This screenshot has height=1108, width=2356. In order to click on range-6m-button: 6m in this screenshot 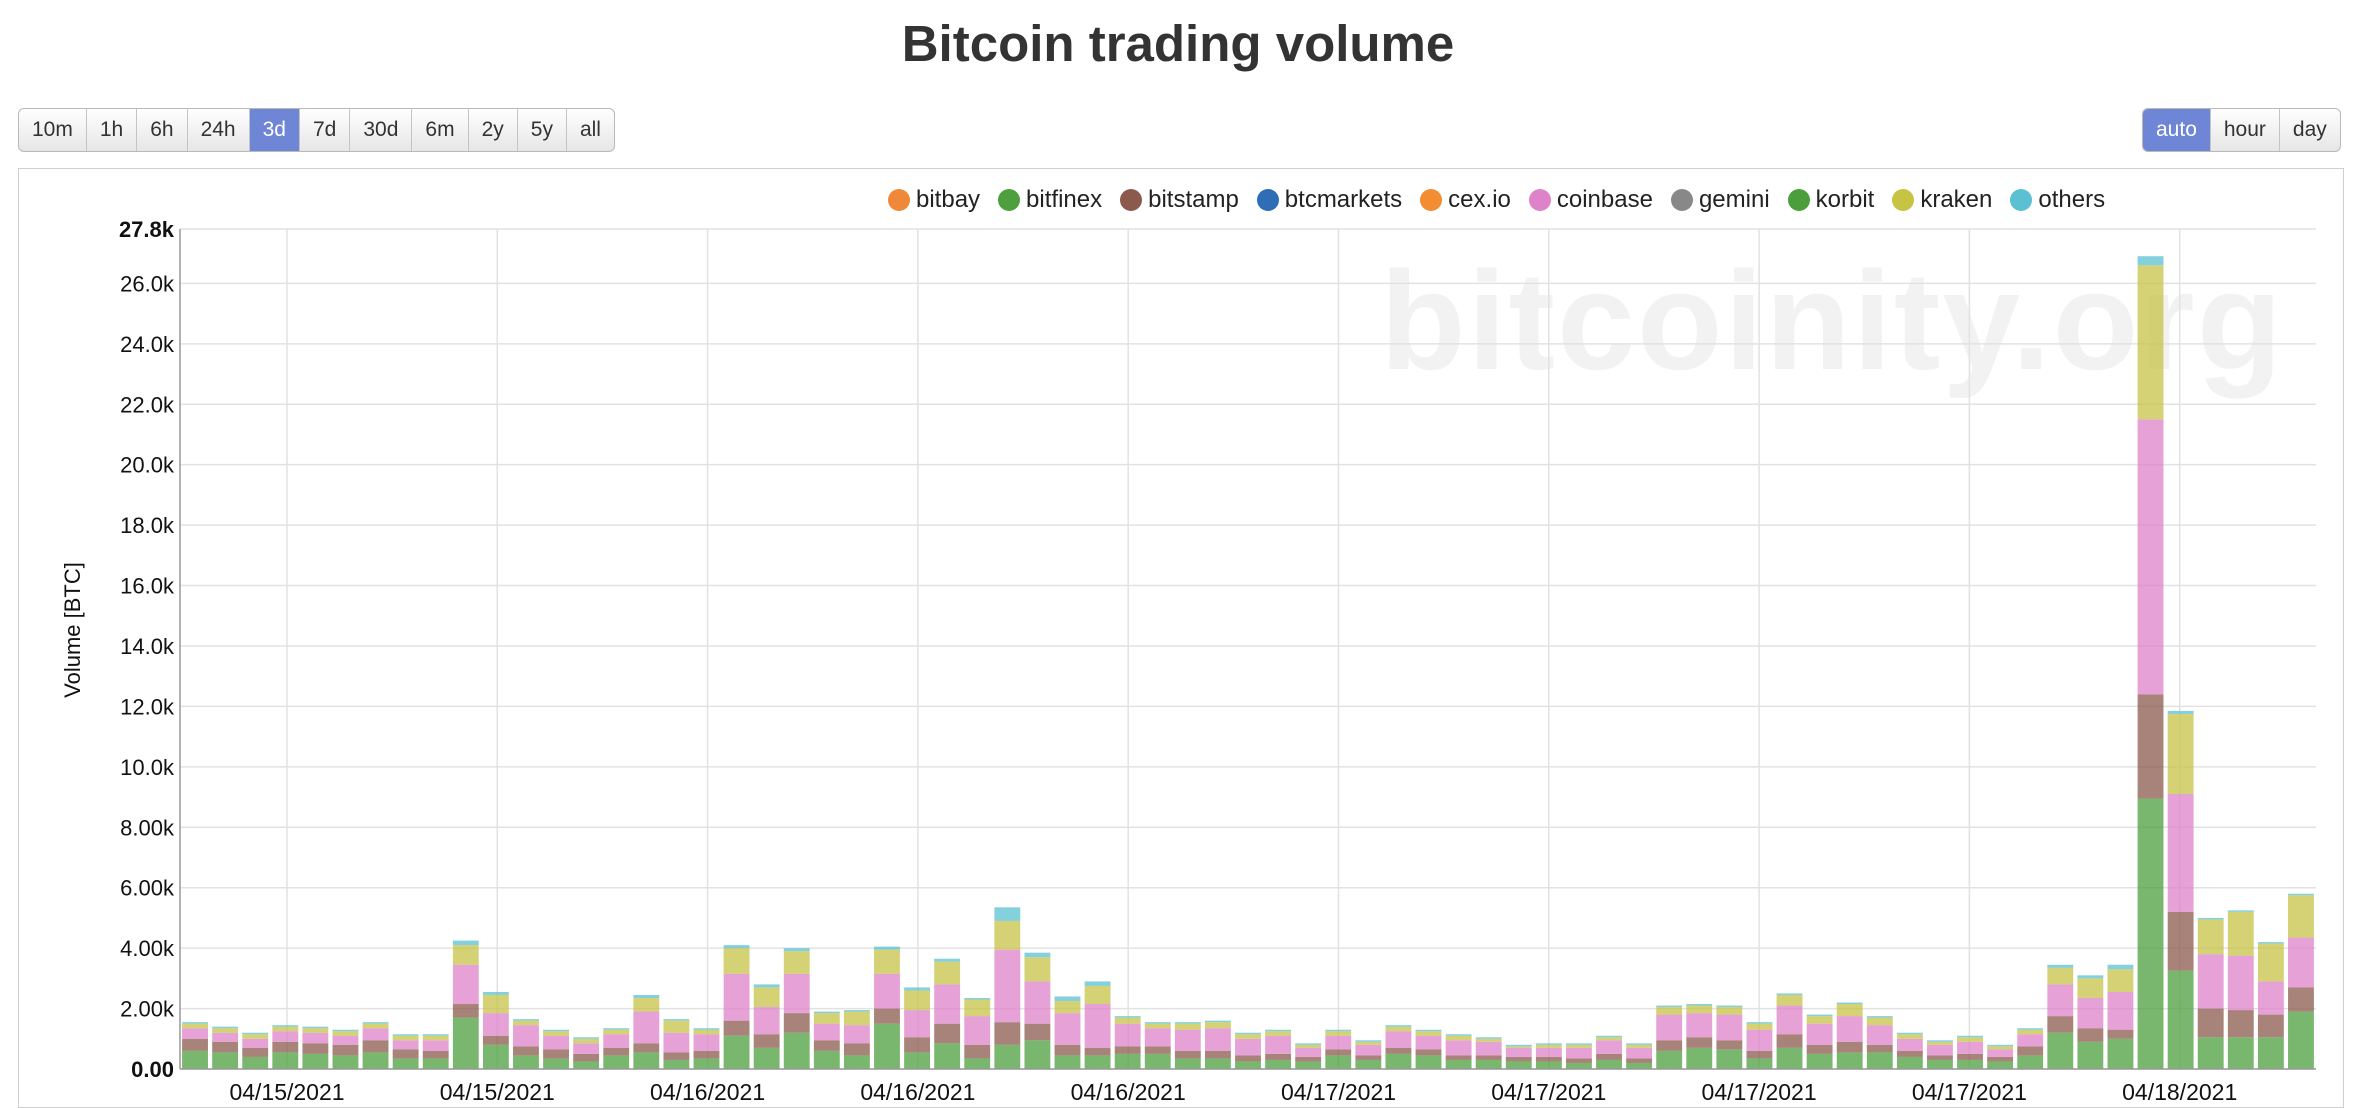, I will do `click(440, 130)`.